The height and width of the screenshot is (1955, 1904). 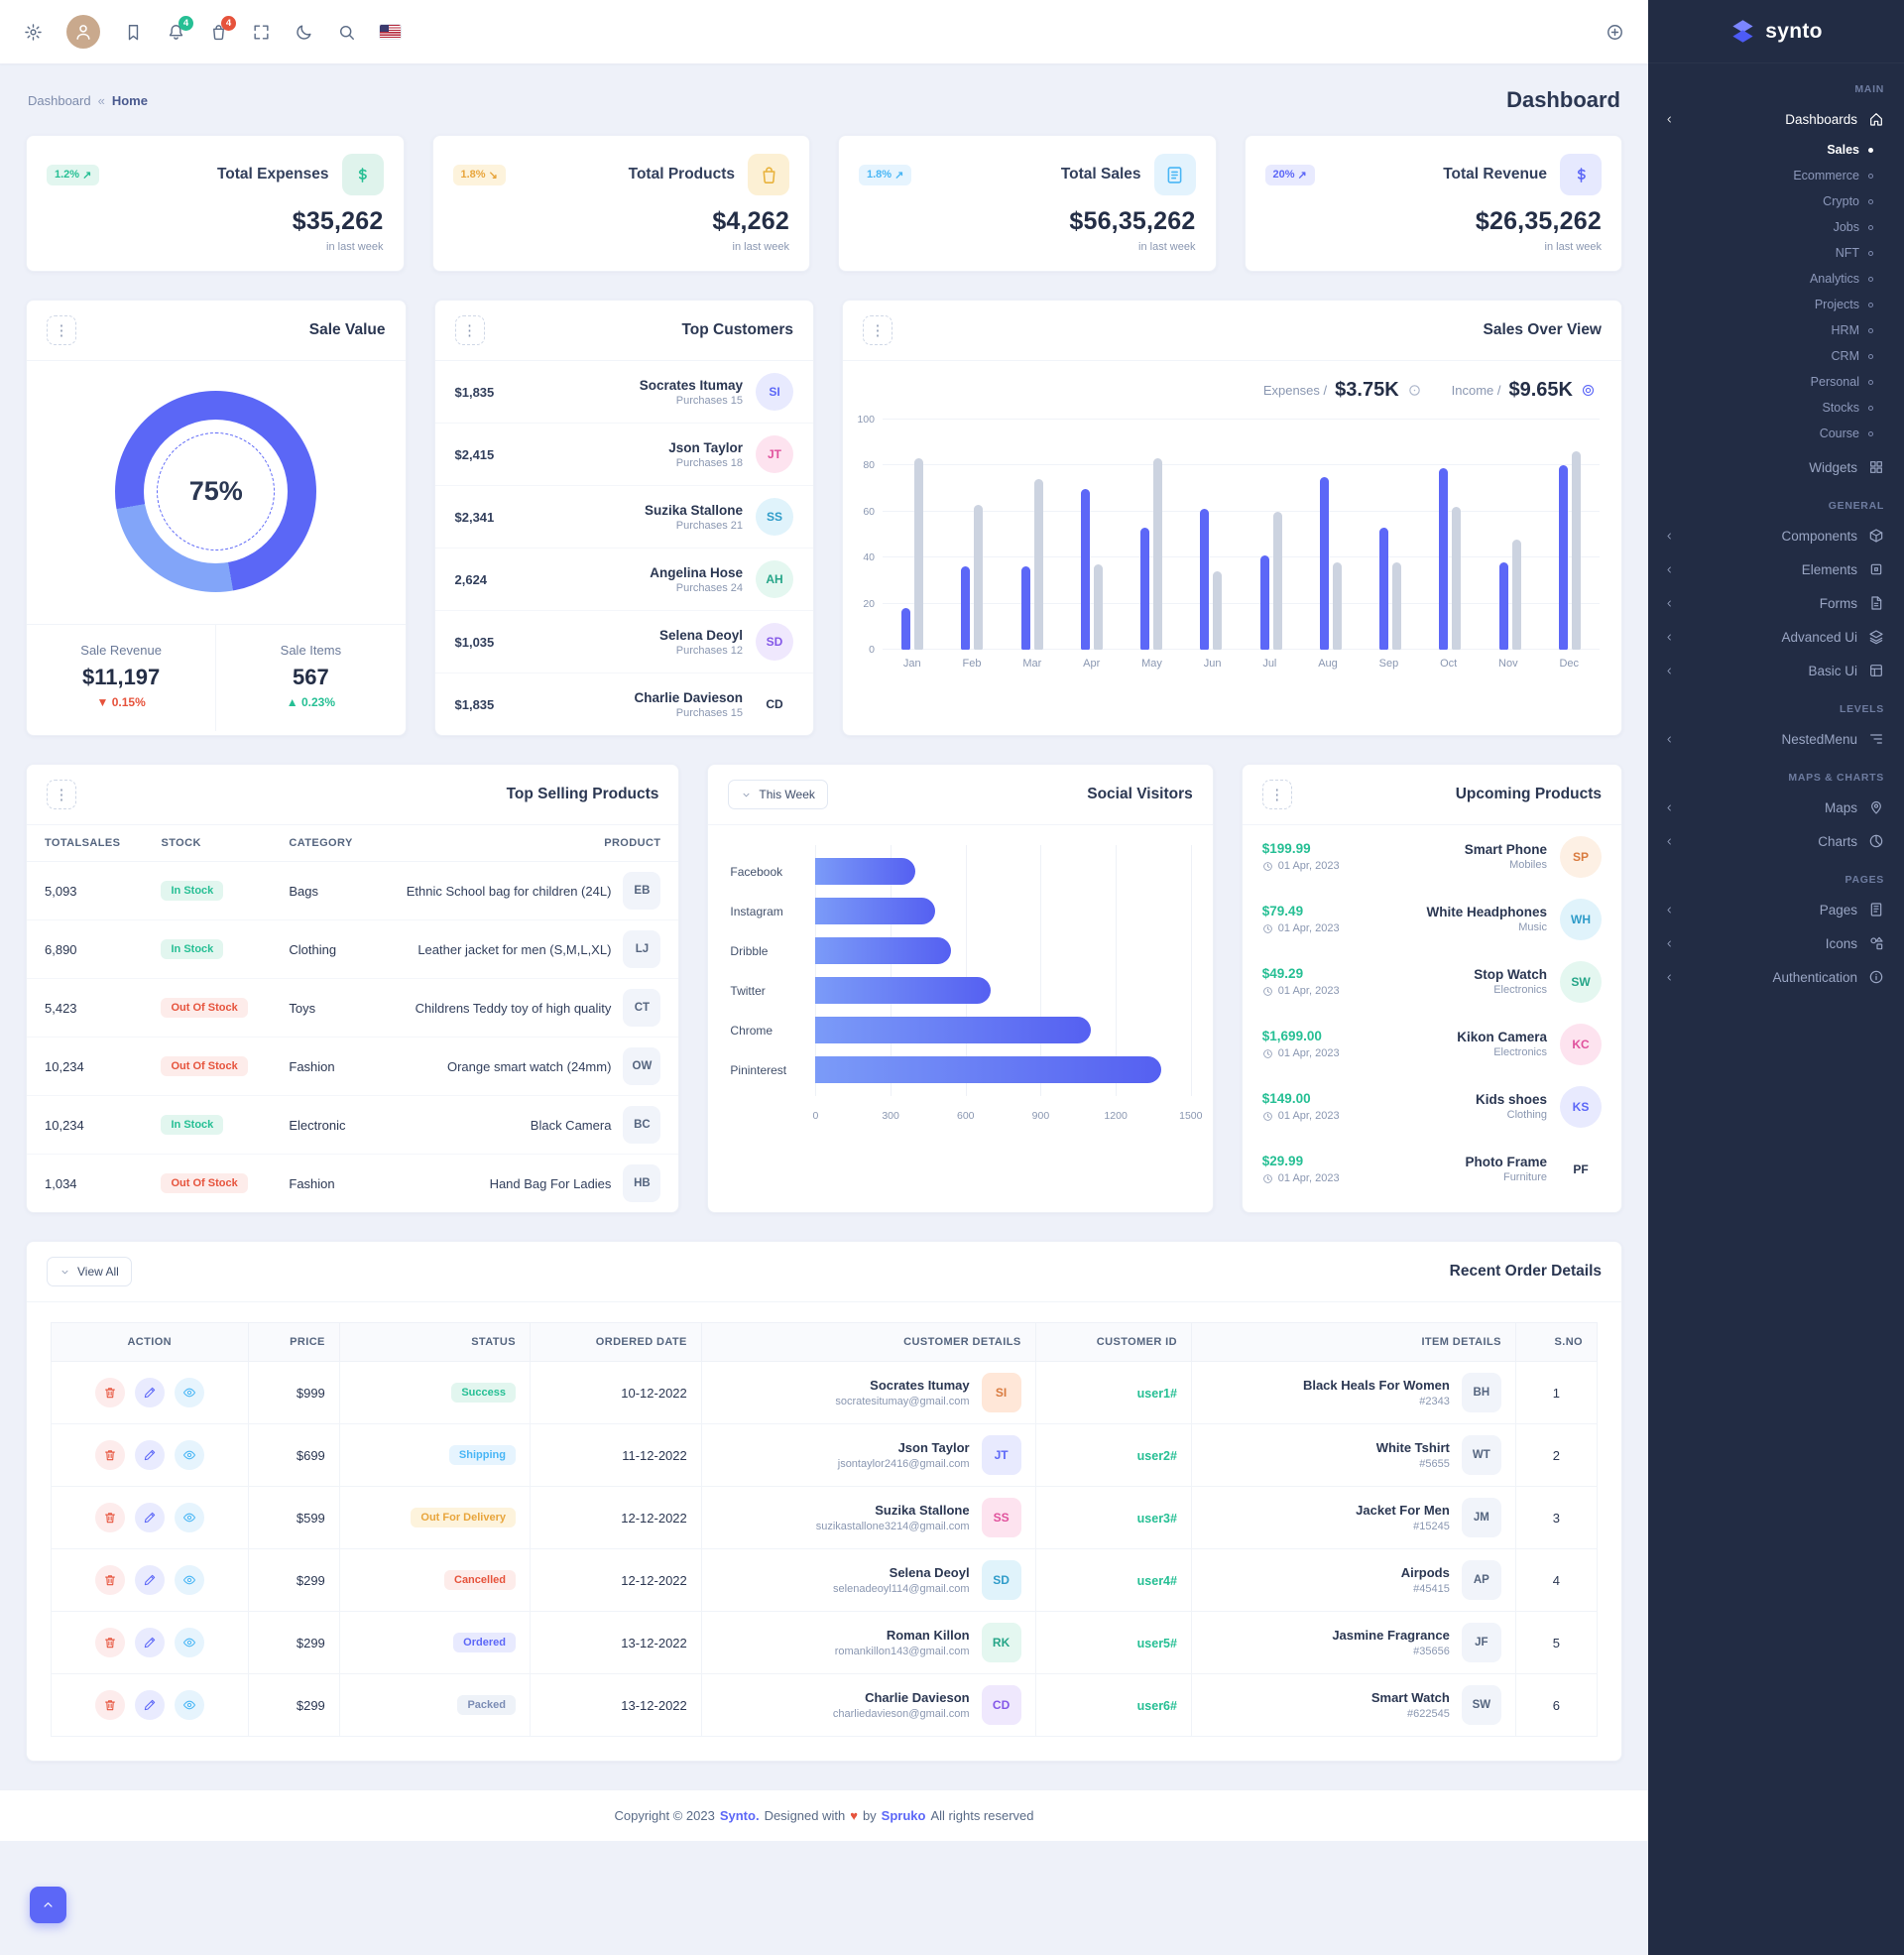 What do you see at coordinates (1432, 857) in the screenshot?
I see `list-item: $199.99 01 Apr, 2023 Smart Phone Mobiles` at bounding box center [1432, 857].